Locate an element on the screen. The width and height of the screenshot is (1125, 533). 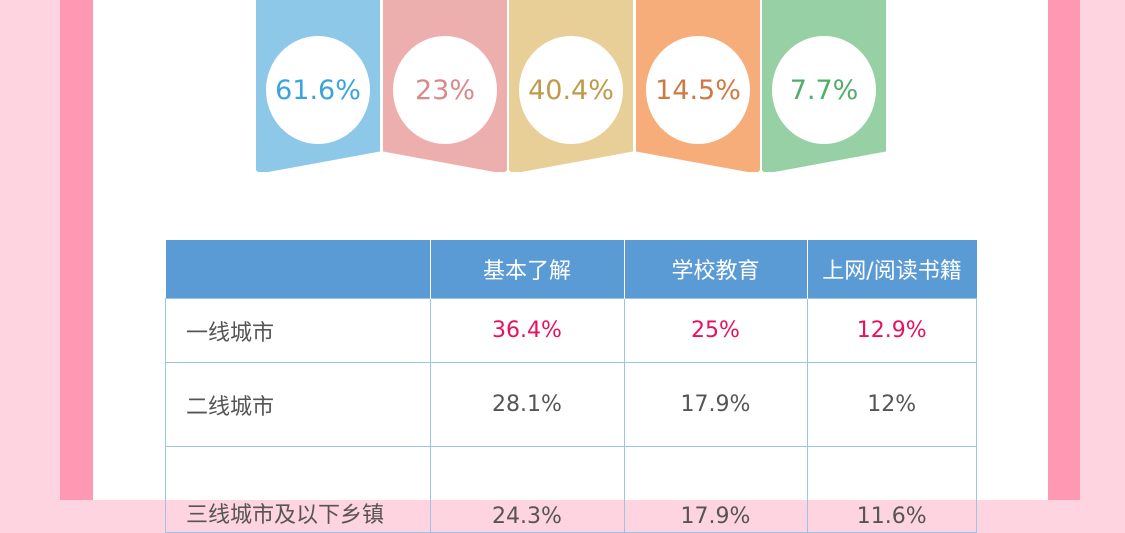
table-row: 一线城市 36.4% 25% 12.9% is located at coordinates (571, 330).